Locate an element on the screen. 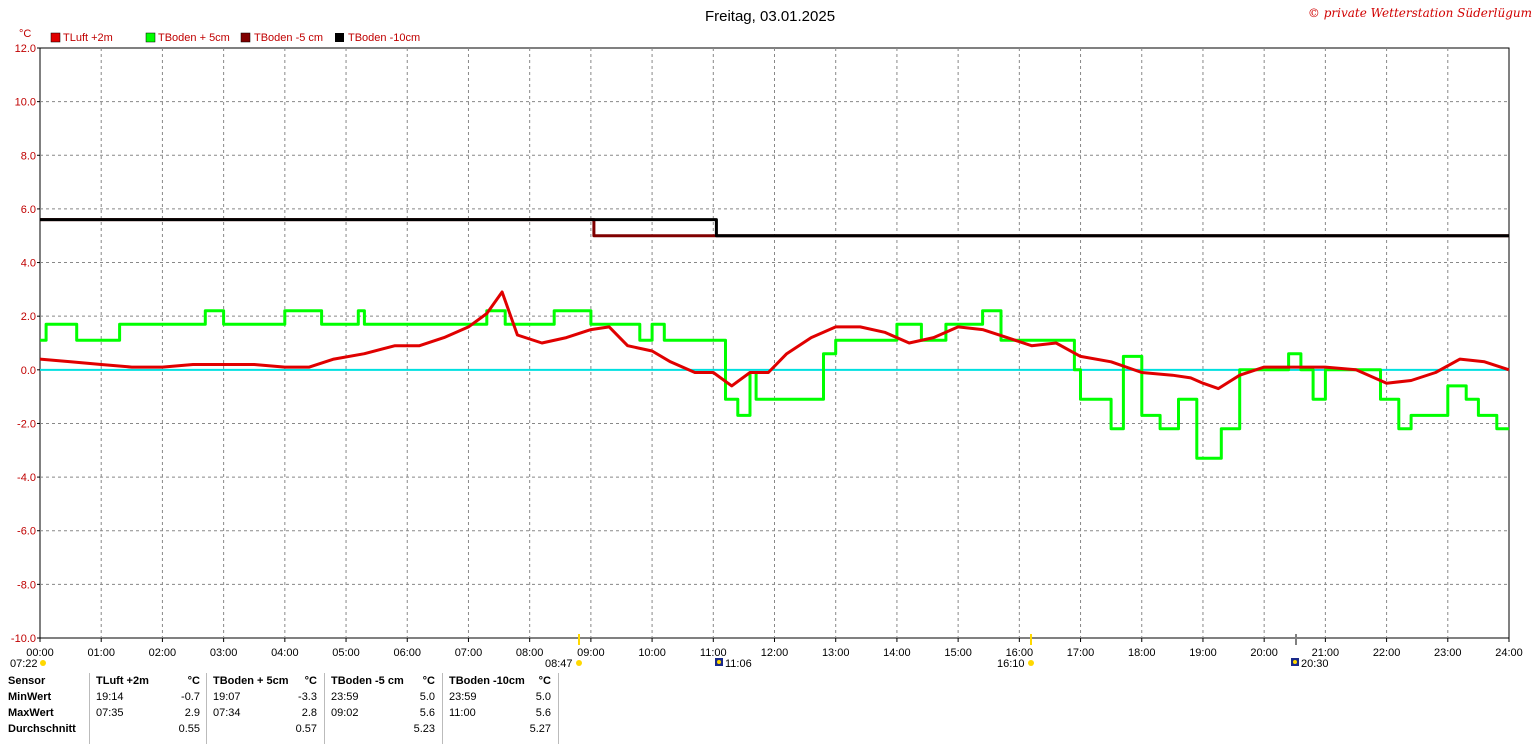 The image size is (1536, 744). y-unit-label: °C is located at coordinates (25, 34).